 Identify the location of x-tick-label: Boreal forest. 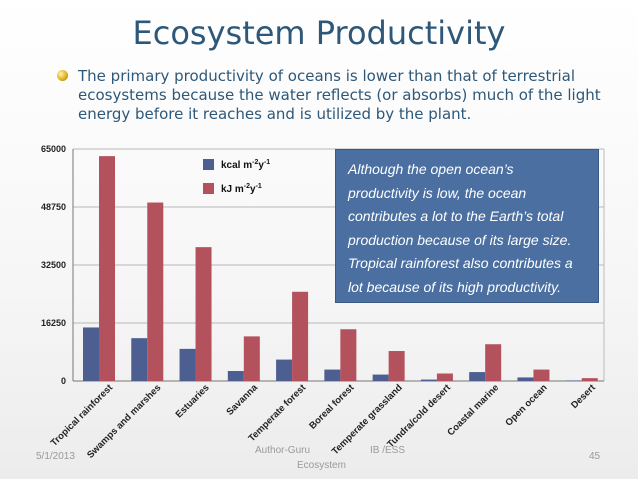
(332, 407).